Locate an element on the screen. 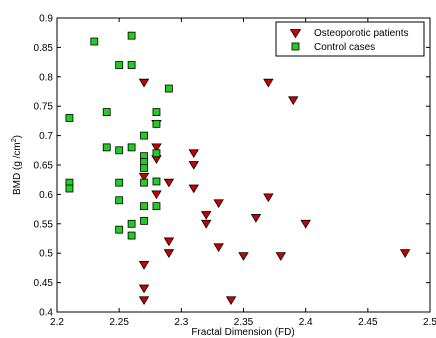  y-tick-label: 0.75 is located at coordinates (44, 107).